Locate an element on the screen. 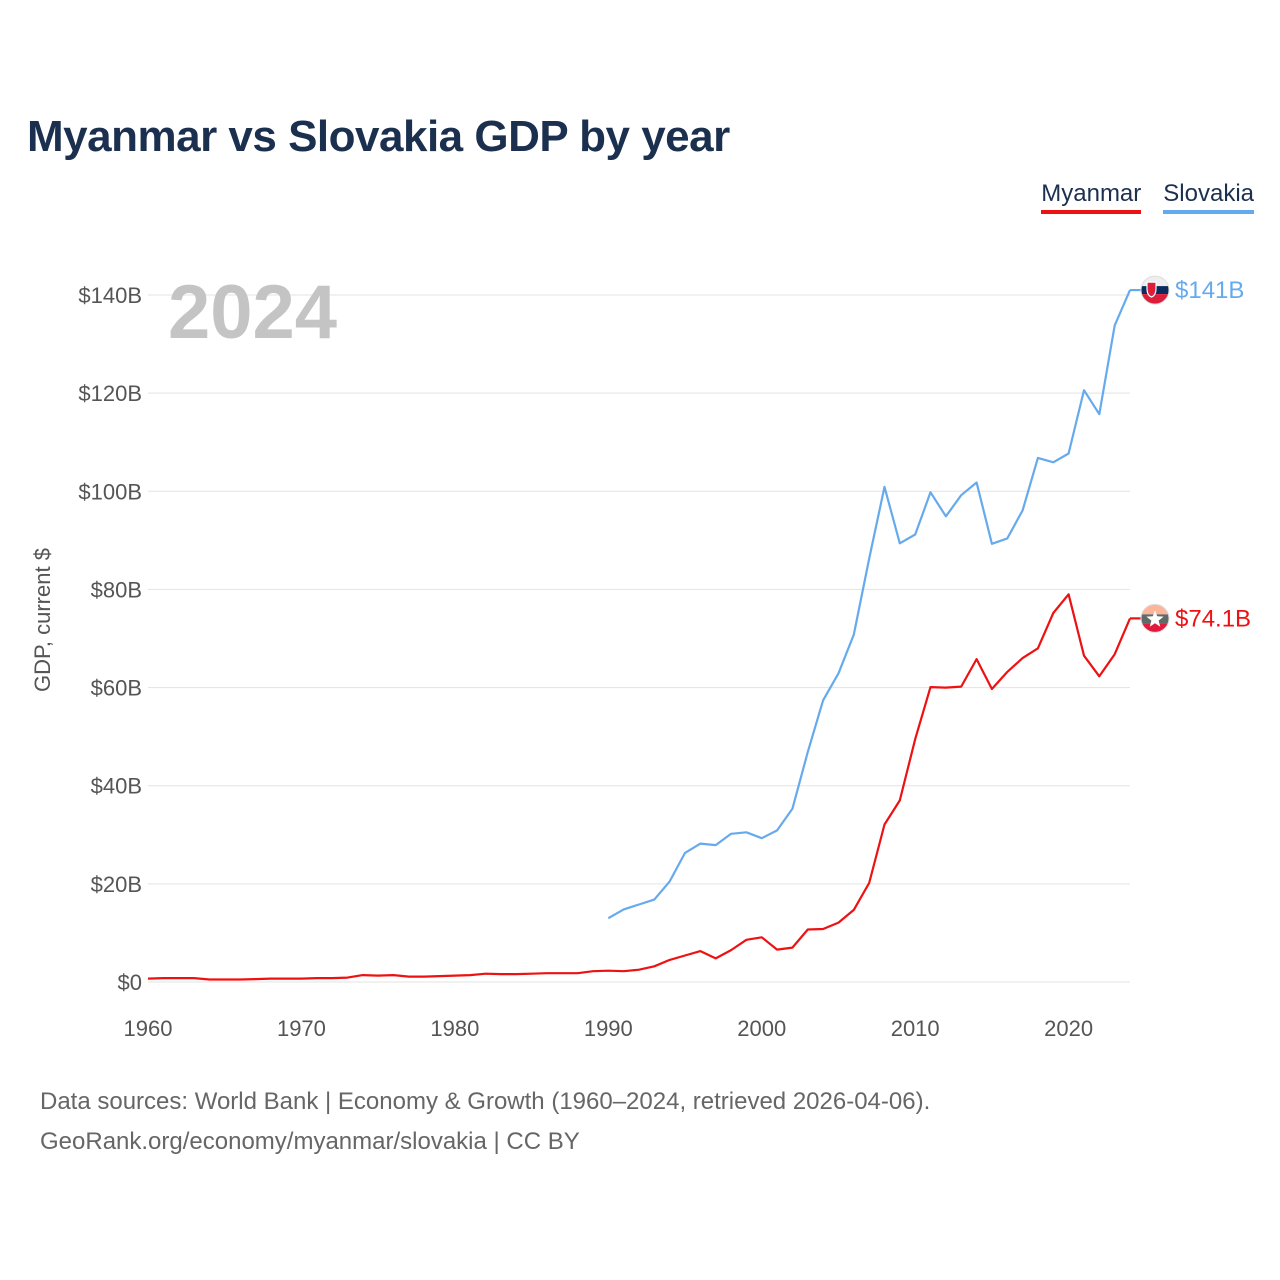 The image size is (1280, 1280). series-end-markers: $74.1B $141B is located at coordinates (1190, 454).